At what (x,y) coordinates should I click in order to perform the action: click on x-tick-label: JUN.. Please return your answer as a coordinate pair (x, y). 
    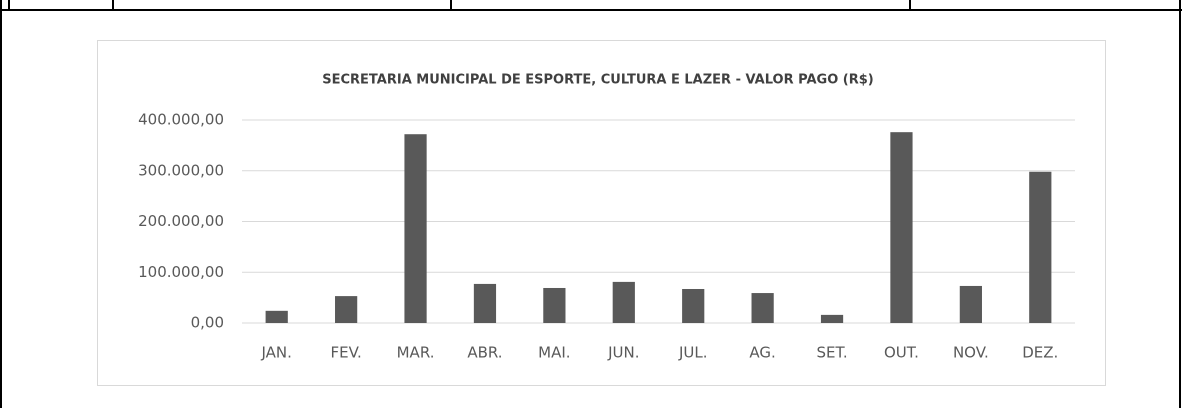
    Looking at the image, I should click on (623, 353).